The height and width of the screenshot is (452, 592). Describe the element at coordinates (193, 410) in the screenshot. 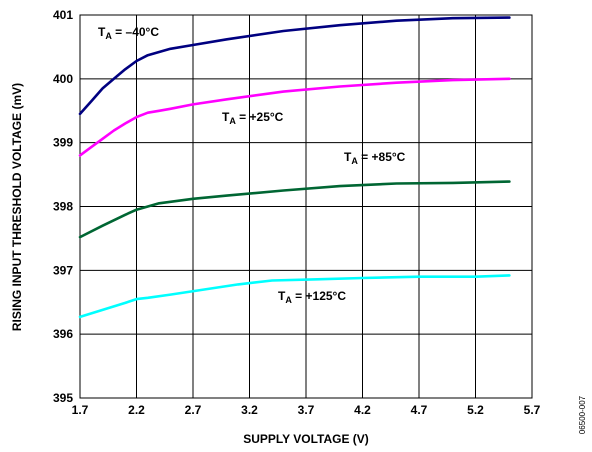

I see `x-tick-label: 2.7` at that location.